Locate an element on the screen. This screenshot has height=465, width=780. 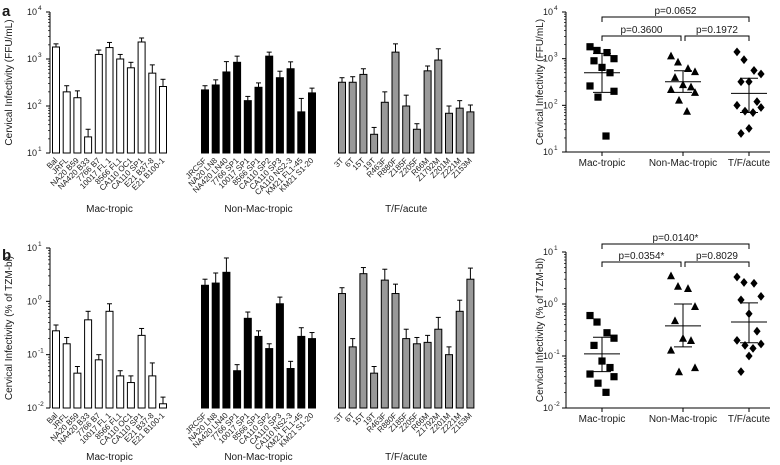
group-label: Mac-tropic is located at coordinates (109, 457).